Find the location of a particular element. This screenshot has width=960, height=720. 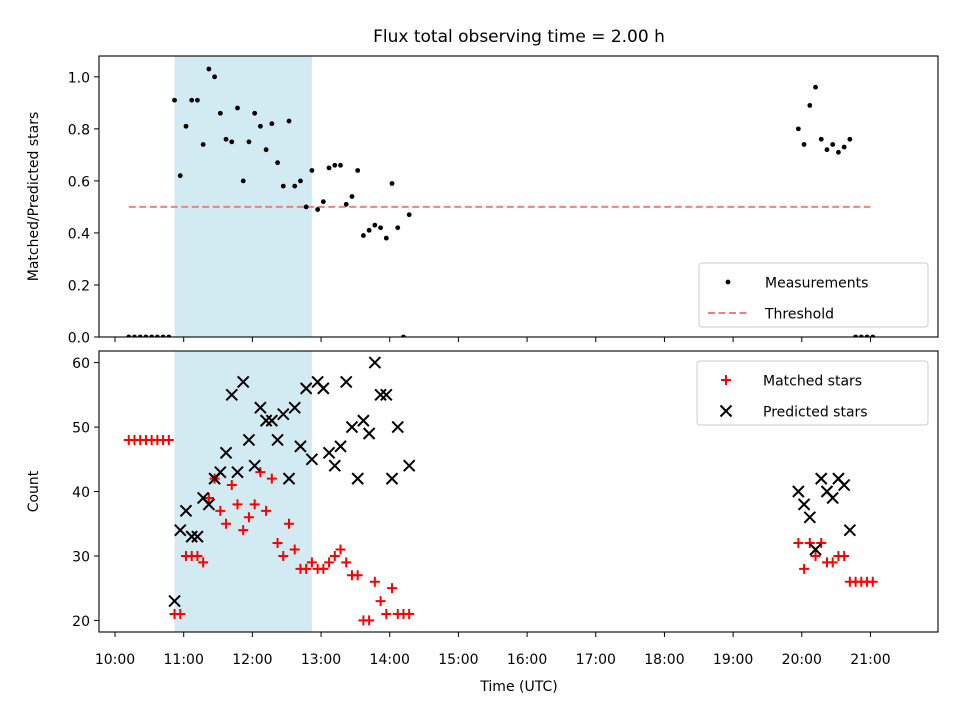

x-tick-label: 17:00 is located at coordinates (596, 660).